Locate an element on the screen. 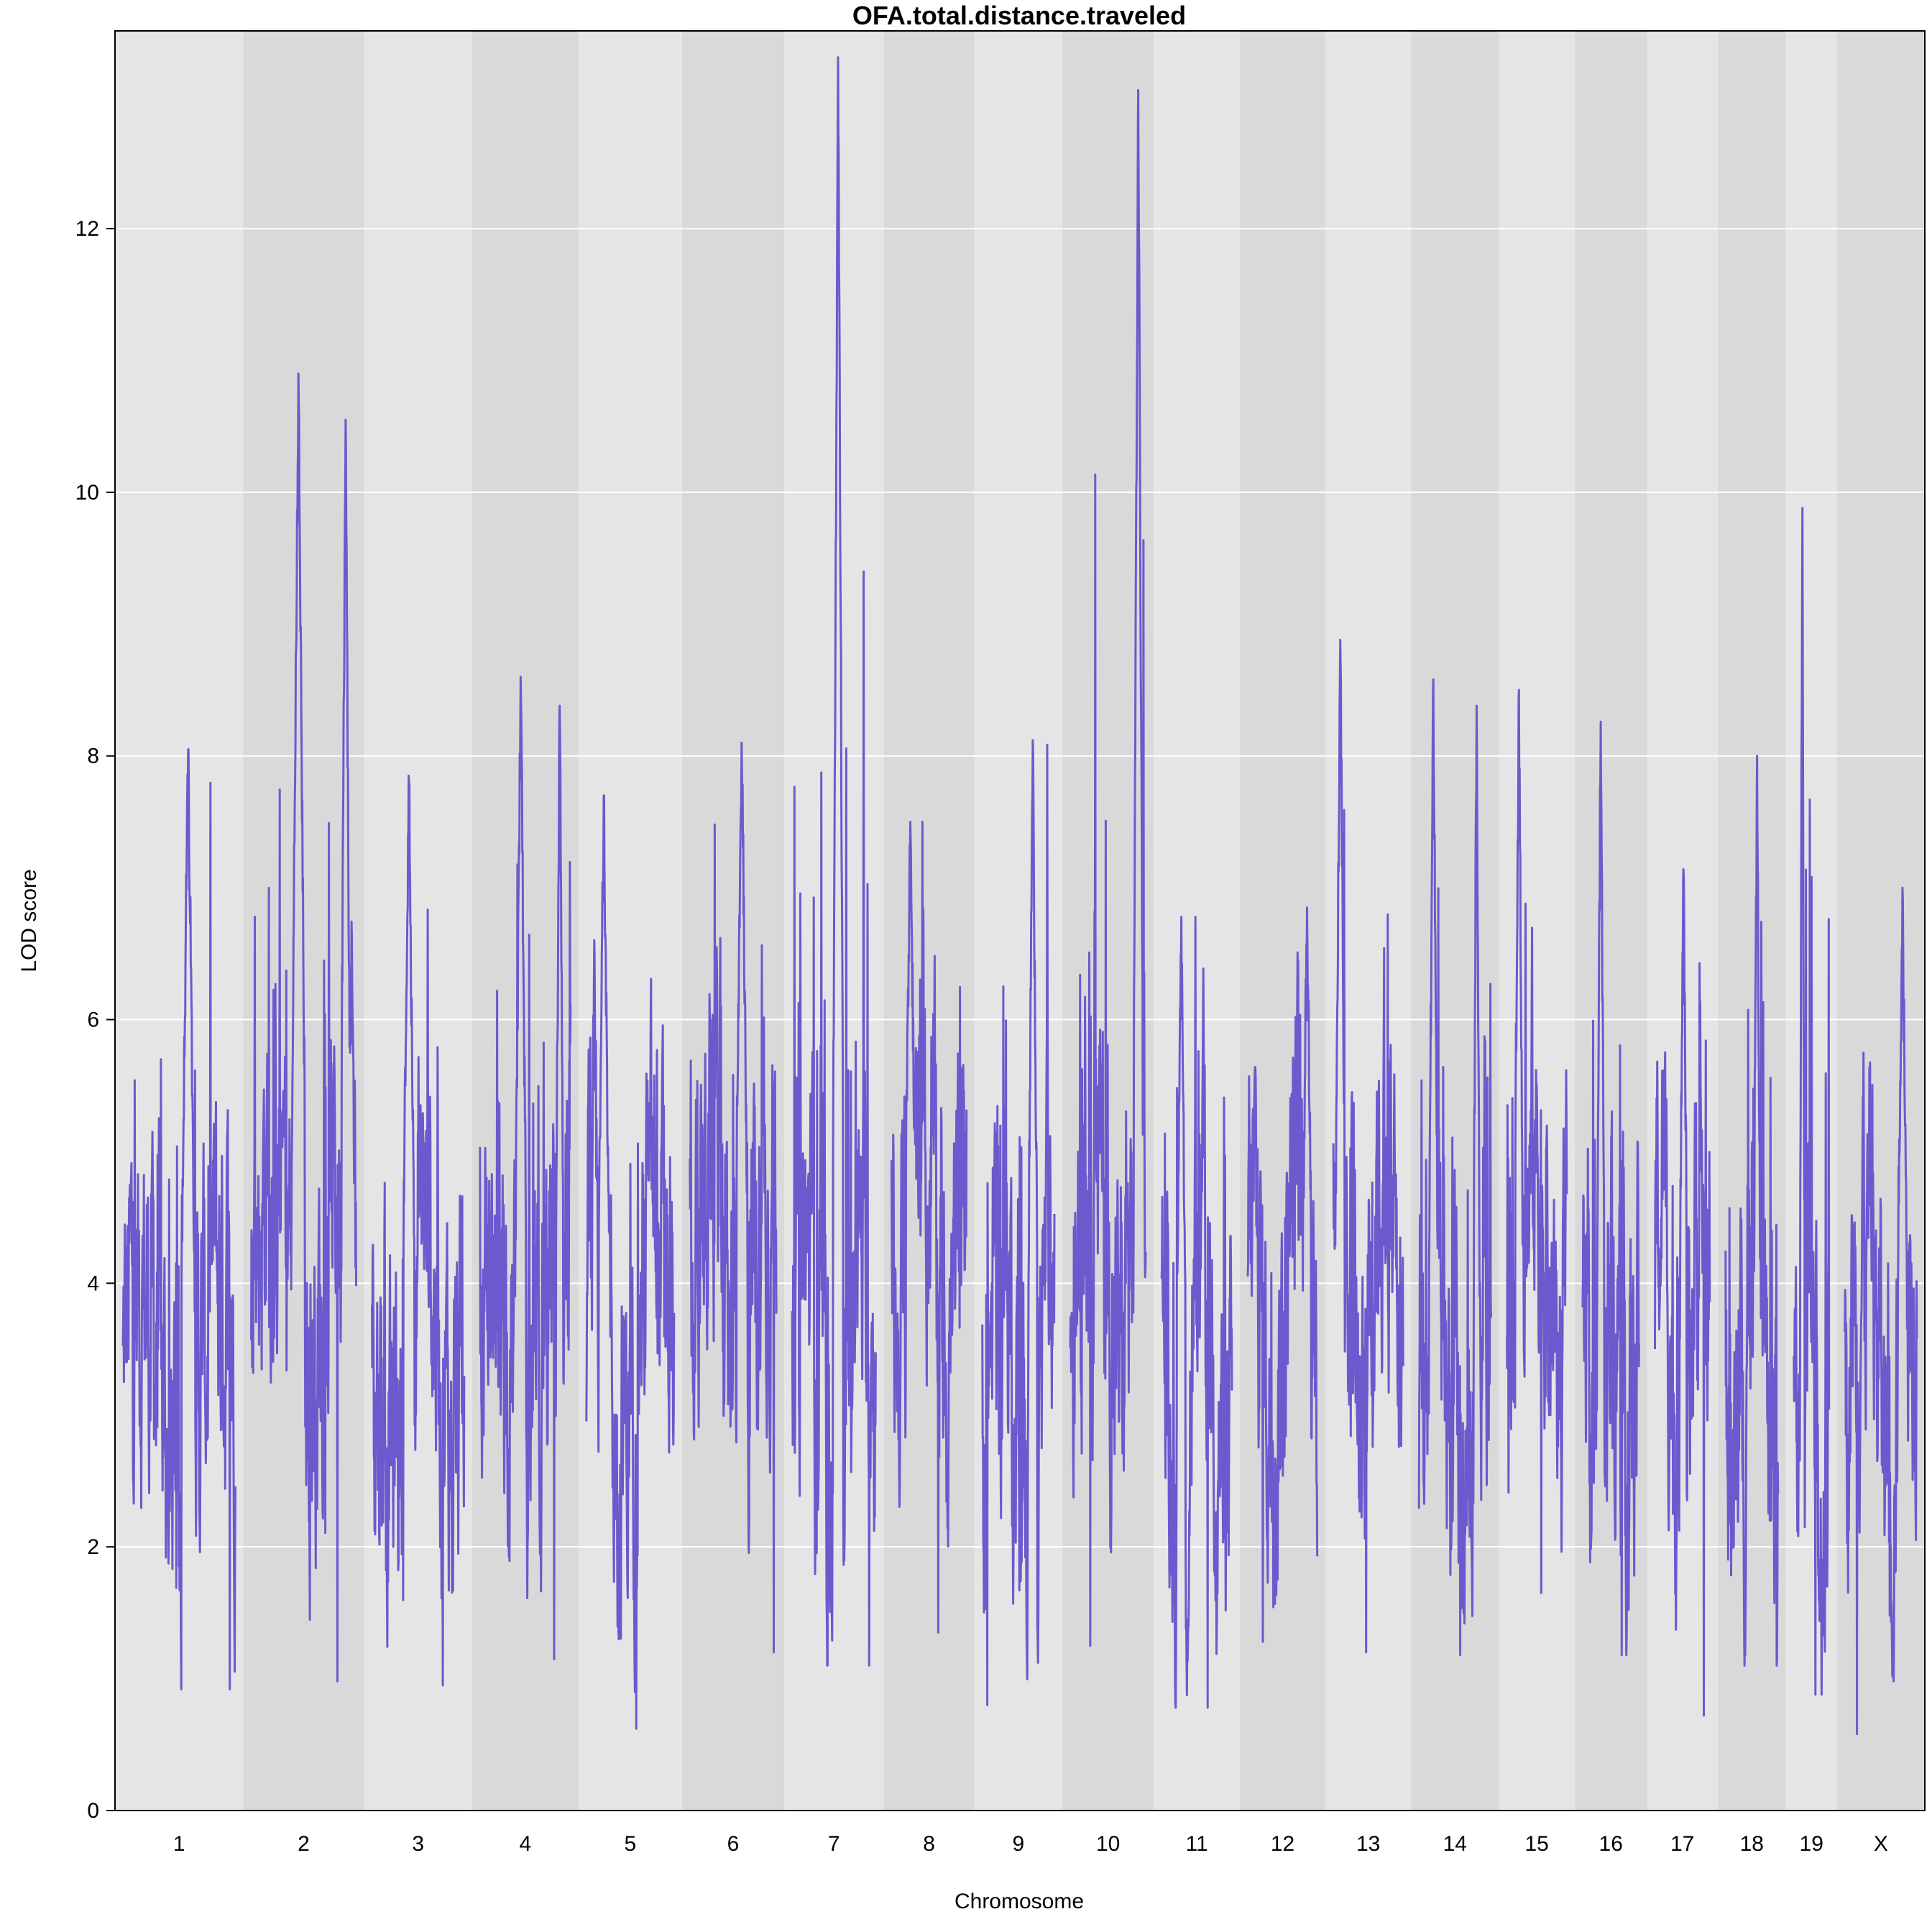 Image resolution: width=1932 pixels, height=1932 pixels. x-tick-label: 4 is located at coordinates (525, 1844).